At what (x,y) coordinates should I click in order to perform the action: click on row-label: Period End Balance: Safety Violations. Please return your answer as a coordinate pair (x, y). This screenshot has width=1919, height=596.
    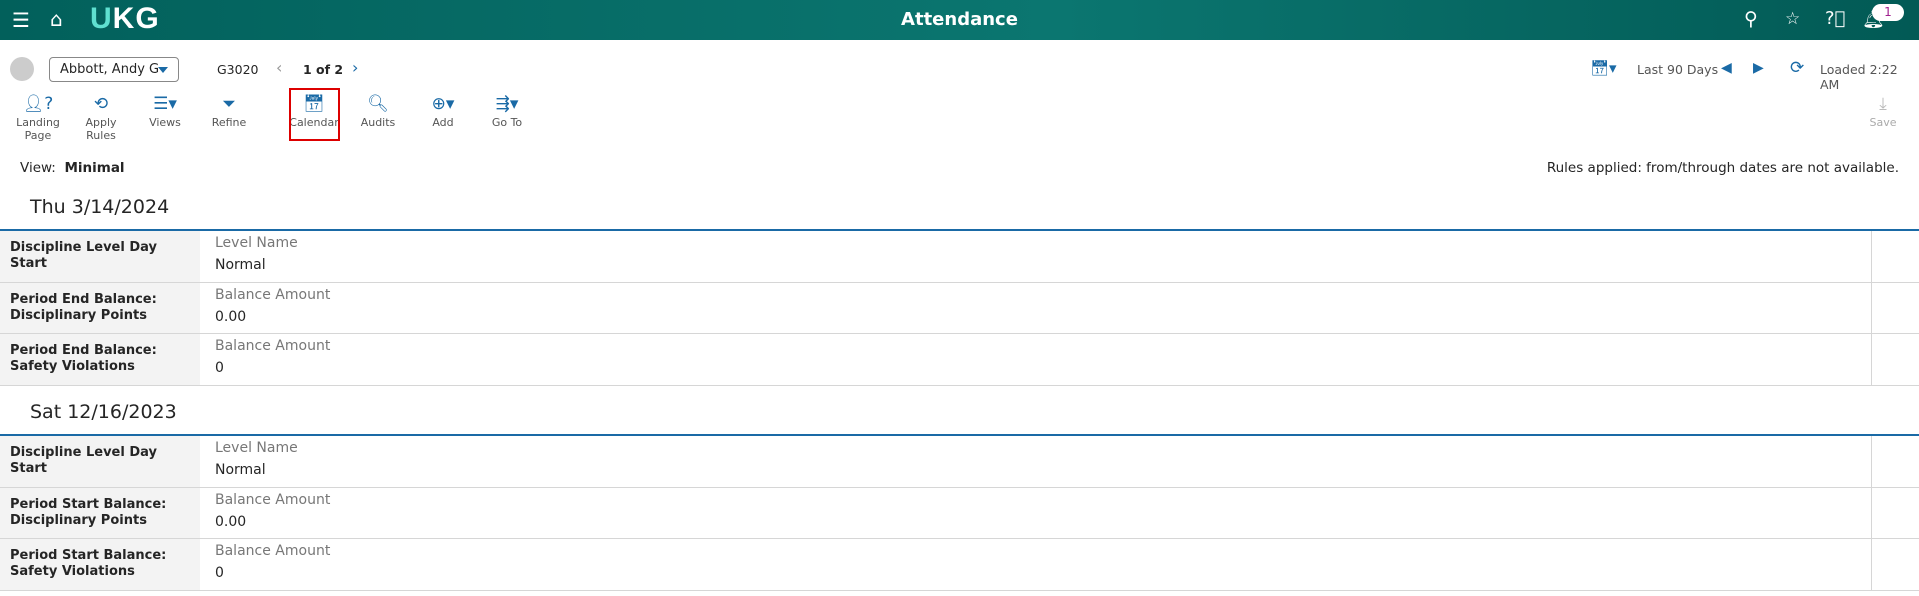
    Looking at the image, I should click on (100, 359).